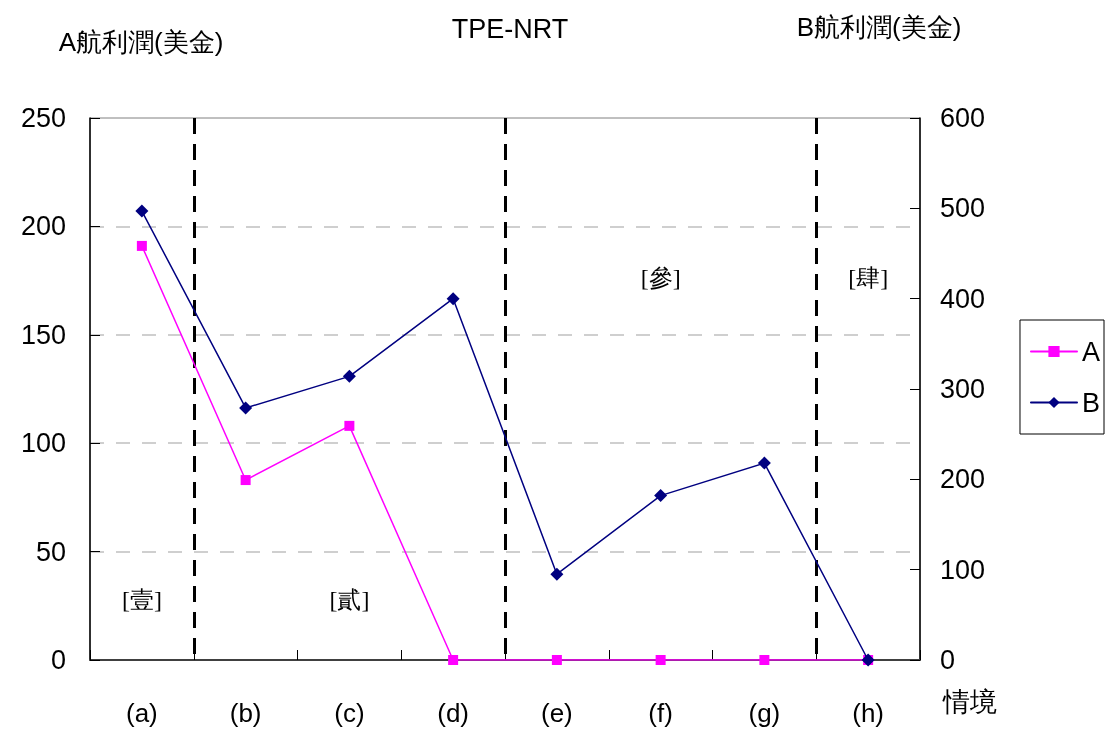  Describe the element at coordinates (963, 389) in the screenshot. I see `y2-tick-label: 300` at that location.